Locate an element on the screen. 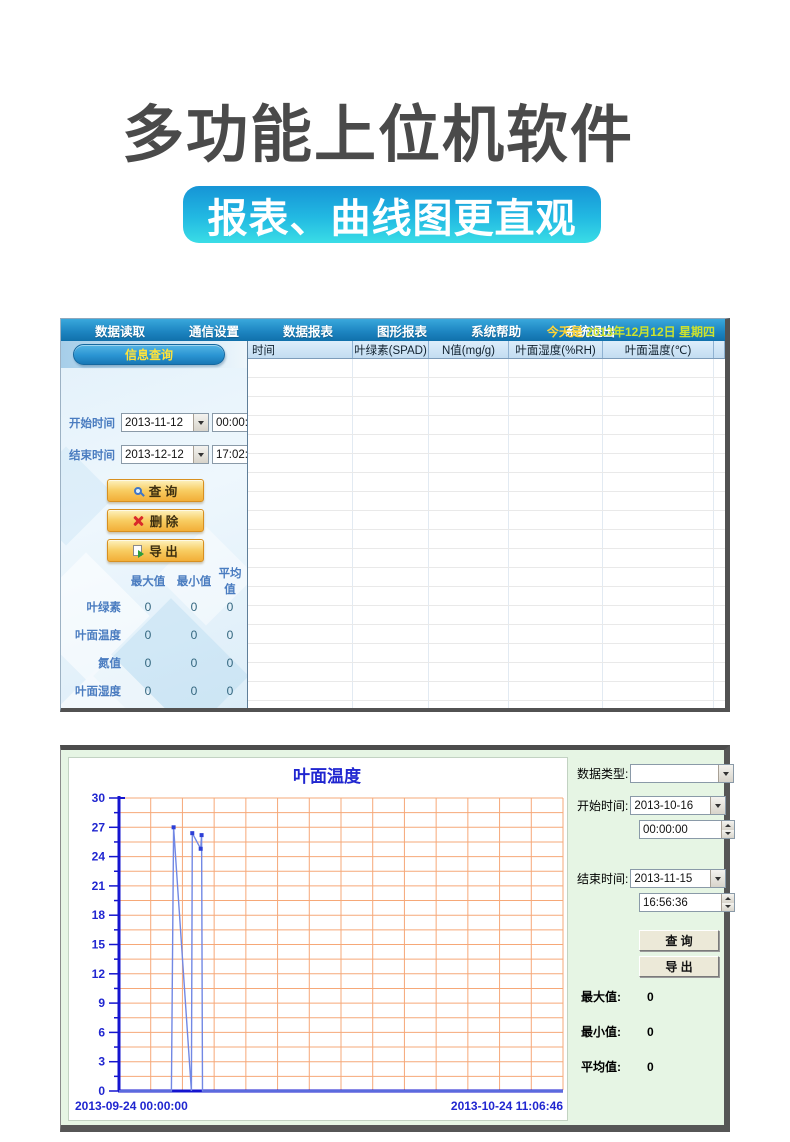 The width and height of the screenshot is (790, 1142). end-date-dropdown-icon is located at coordinates (200, 454).